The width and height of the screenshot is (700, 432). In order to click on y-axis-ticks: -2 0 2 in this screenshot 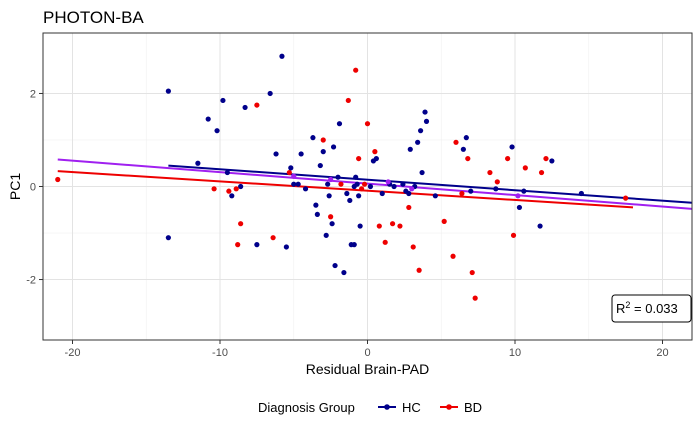, I will do `click(34, 187)`.